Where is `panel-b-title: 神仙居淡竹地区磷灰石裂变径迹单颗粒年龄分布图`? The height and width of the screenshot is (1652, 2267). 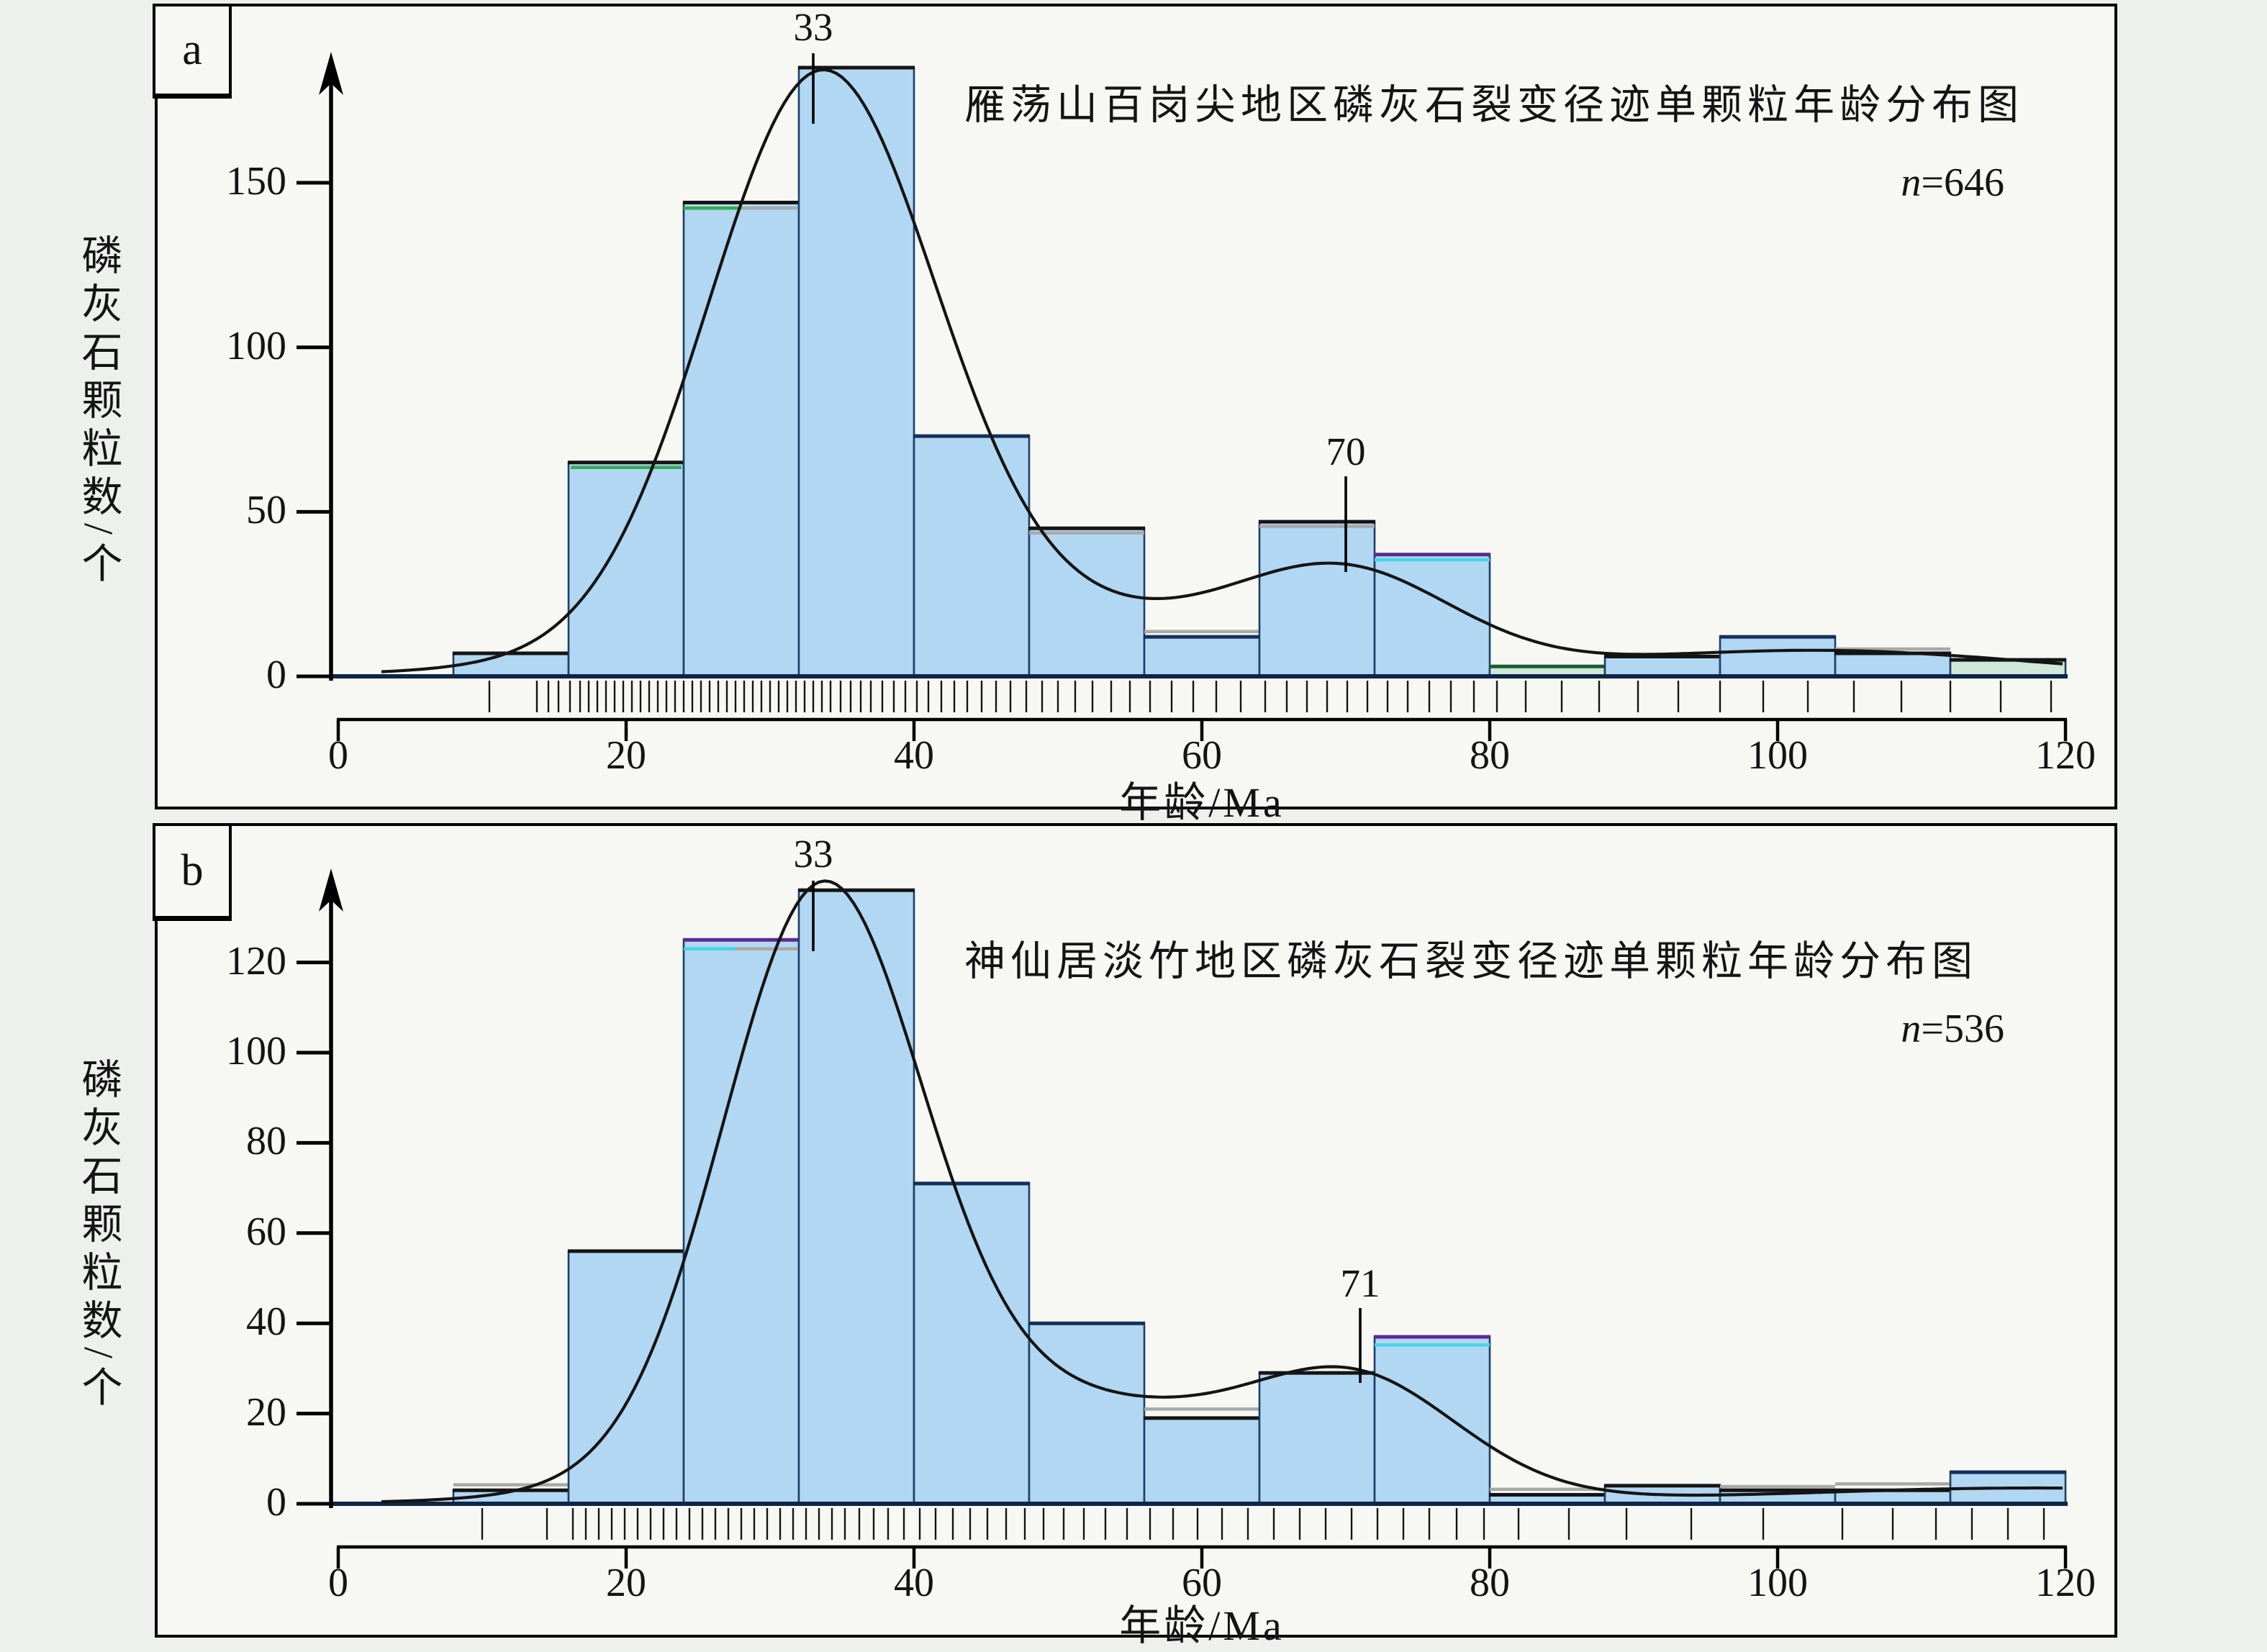
panel-b-title: 神仙居淡竹地区磷灰石裂变径迹单颗粒年龄分布图 is located at coordinates (1471, 961).